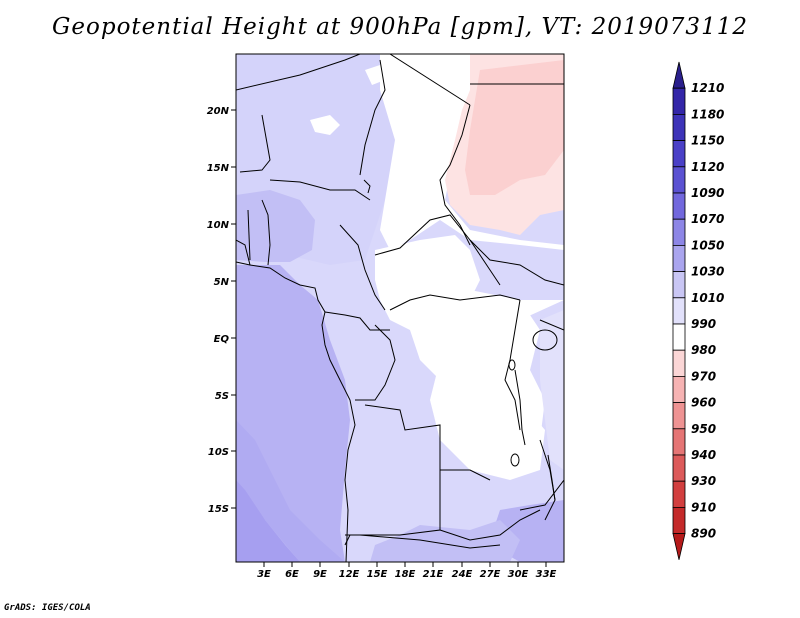 This screenshot has height=618, width=800. Describe the element at coordinates (367, 186) in the screenshot. I see `lake-chad` at that location.